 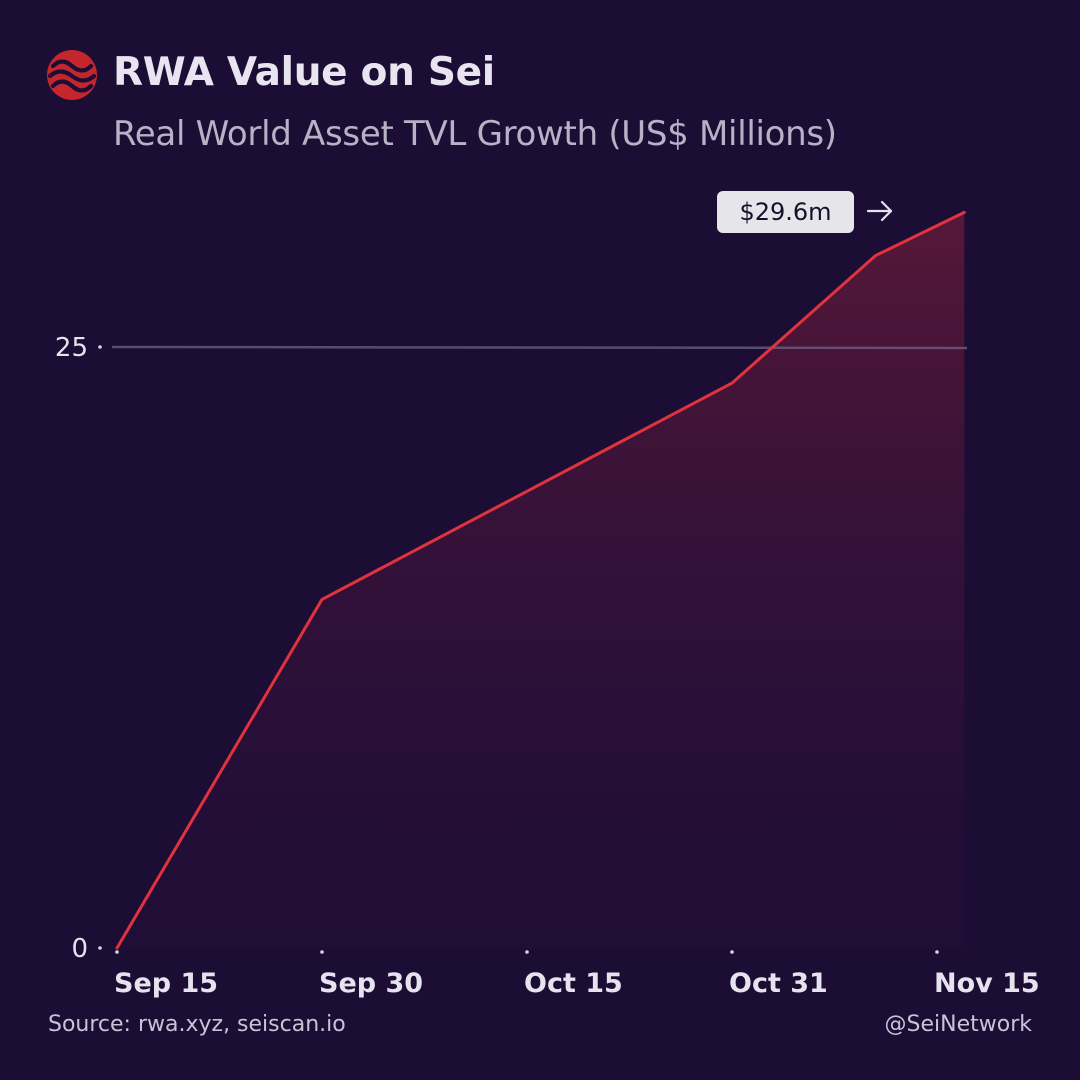 I want to click on x-tick-label-3: Oct 31, so click(x=778, y=983).